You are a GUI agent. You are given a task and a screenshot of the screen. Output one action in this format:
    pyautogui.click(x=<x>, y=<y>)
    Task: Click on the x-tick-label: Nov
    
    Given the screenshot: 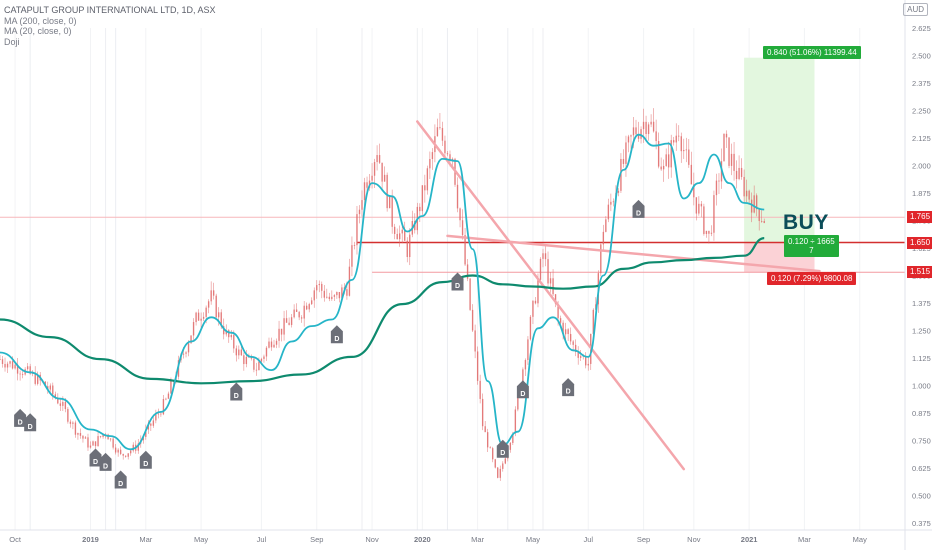 What is the action you would take?
    pyautogui.click(x=372, y=539)
    